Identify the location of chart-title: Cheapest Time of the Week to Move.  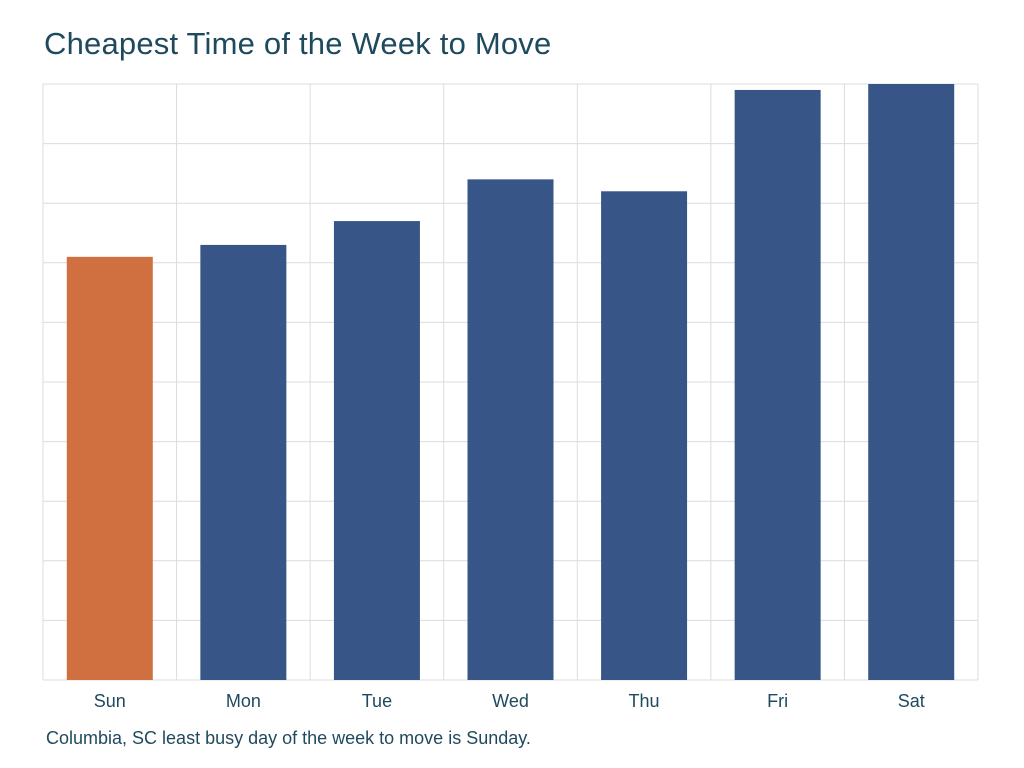
(298, 43).